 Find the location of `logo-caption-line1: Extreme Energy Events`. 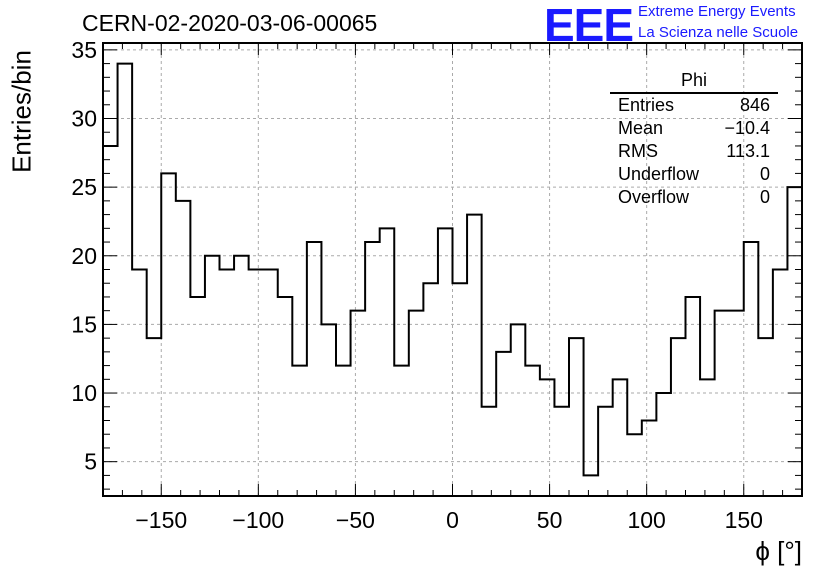

logo-caption-line1: Extreme Energy Events is located at coordinates (717, 11).